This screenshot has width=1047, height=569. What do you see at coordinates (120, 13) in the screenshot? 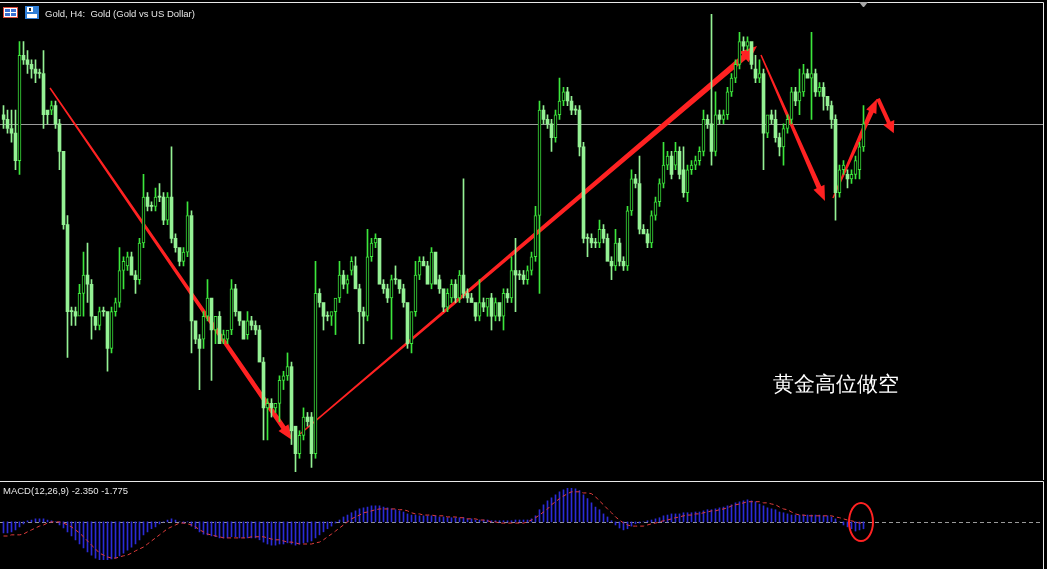
I see `chart-title: Gold, H4: Gold (Gold vs US Dollar)` at bounding box center [120, 13].